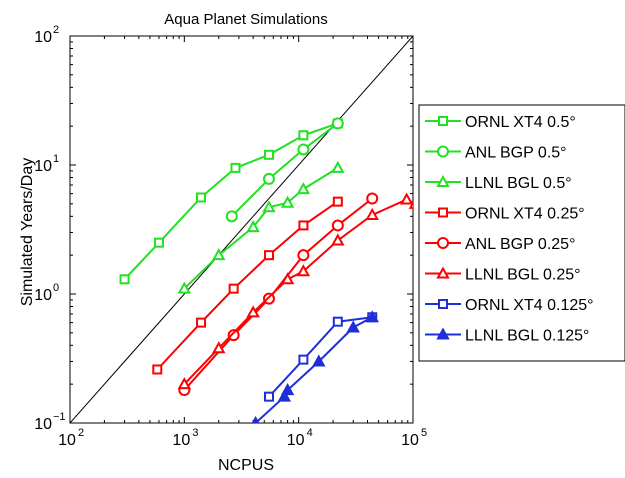 The image size is (625, 478). What do you see at coordinates (56, 288) in the screenshot?
I see `y-tick-label-exponent: 0` at bounding box center [56, 288].